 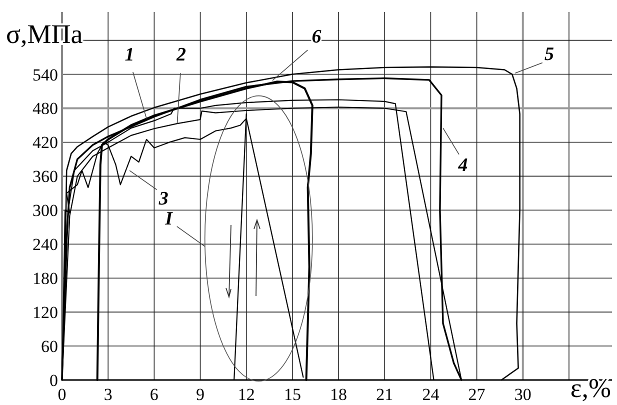 What do you see at coordinates (339, 394) in the screenshot?
I see `x-tick-label: 18` at bounding box center [339, 394].